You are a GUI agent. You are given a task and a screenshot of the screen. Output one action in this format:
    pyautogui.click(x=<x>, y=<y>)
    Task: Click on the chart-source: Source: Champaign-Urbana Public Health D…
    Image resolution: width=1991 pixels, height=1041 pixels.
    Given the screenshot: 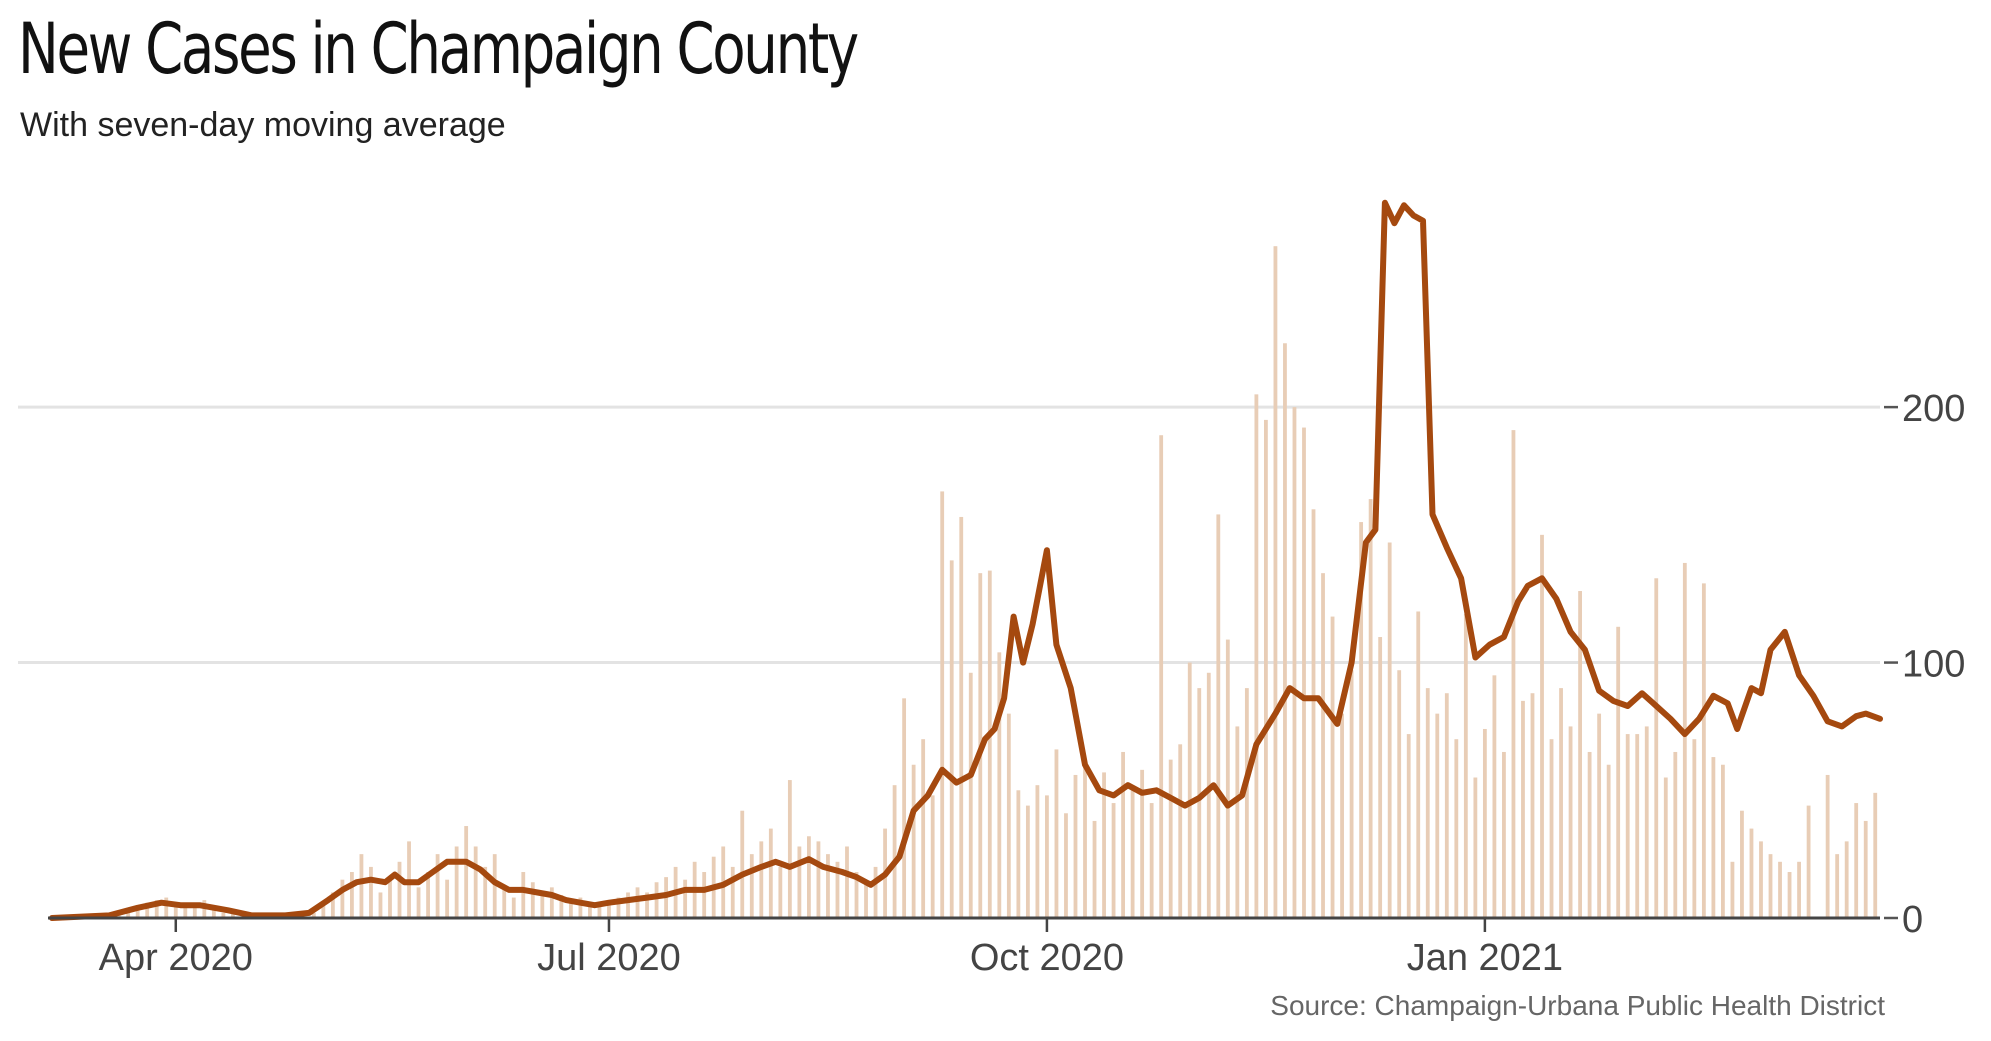 What is the action you would take?
    pyautogui.click(x=1577, y=1005)
    